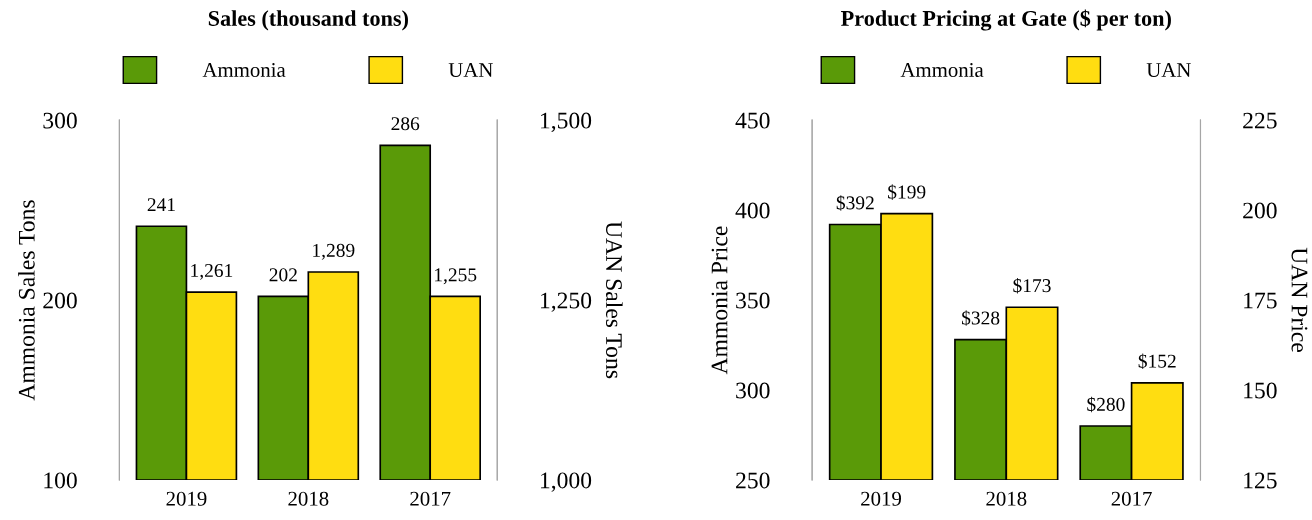  I want to click on y-tick-label: 400, so click(752, 210).